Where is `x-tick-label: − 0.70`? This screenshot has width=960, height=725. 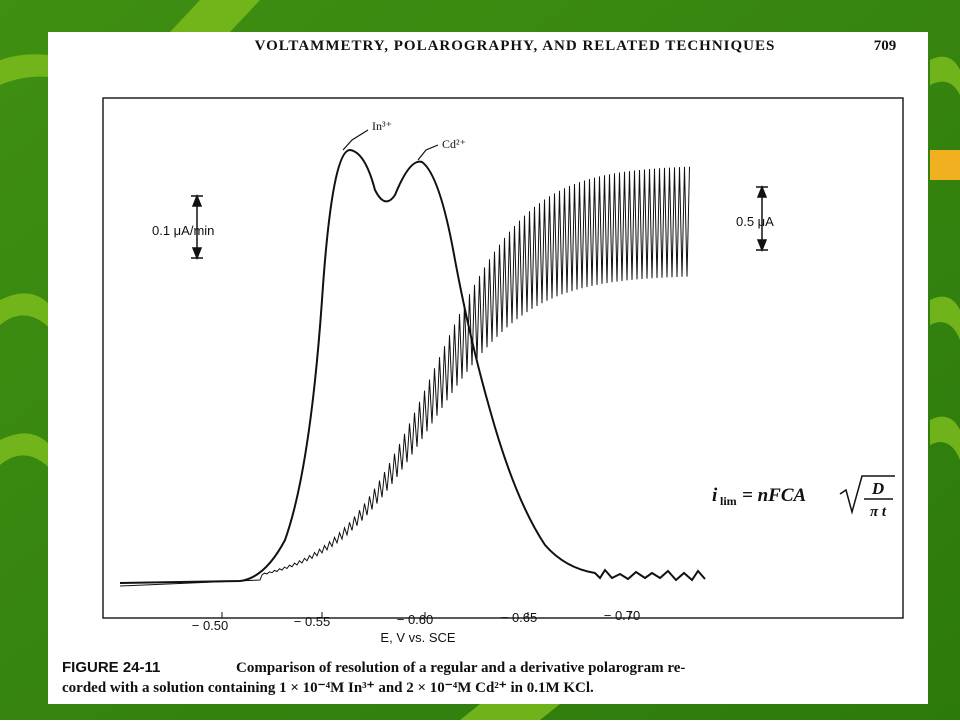
x-tick-label: − 0.70 is located at coordinates (622, 615).